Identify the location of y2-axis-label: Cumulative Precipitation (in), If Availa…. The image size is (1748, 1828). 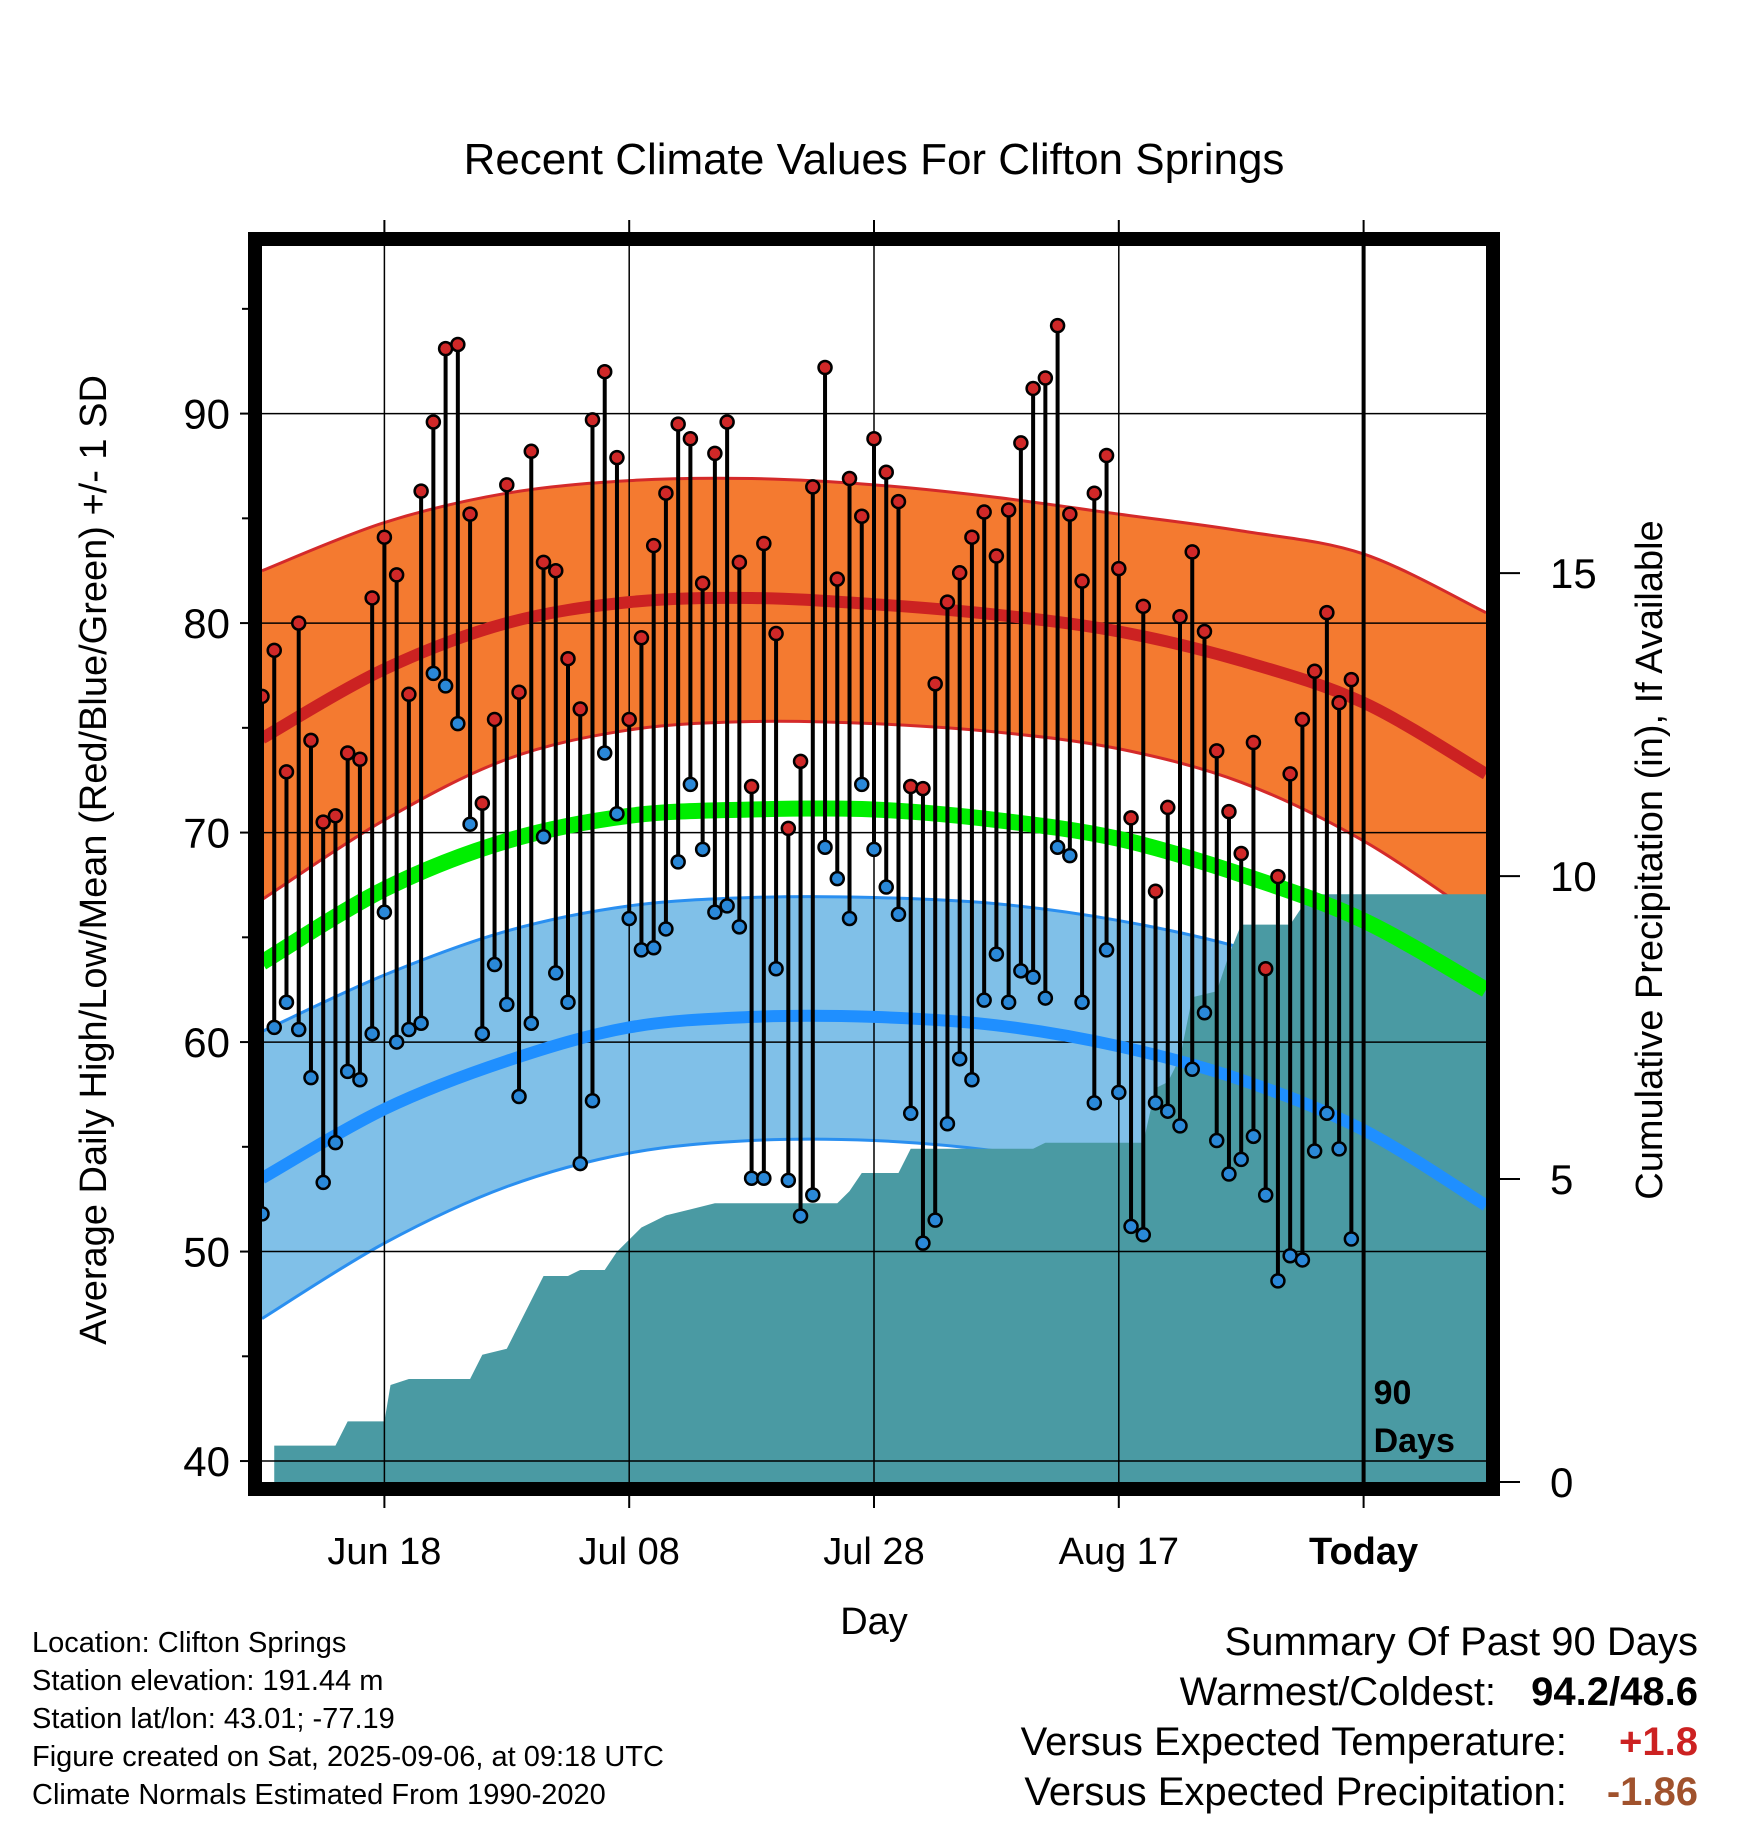
(1650, 859).